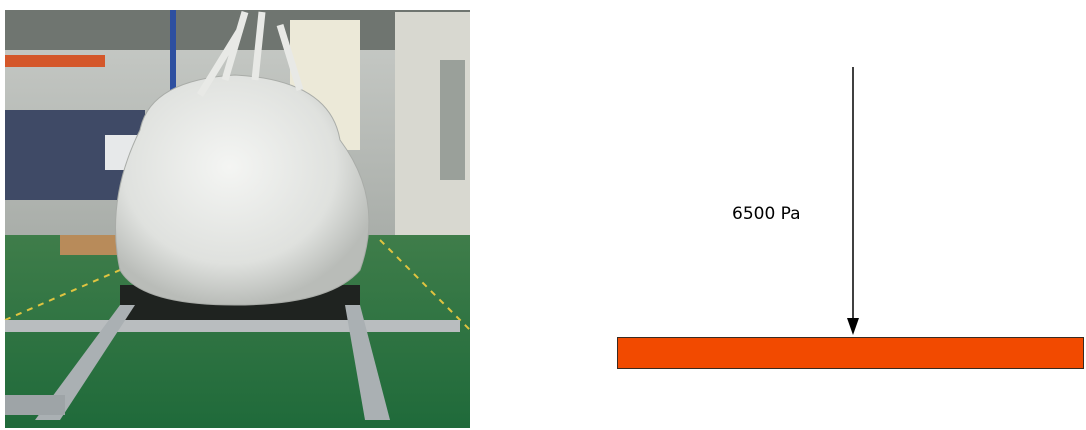 Image resolution: width=1086 pixels, height=430 pixels. What do you see at coordinates (35, 405) in the screenshot?
I see `rail-foot` at bounding box center [35, 405].